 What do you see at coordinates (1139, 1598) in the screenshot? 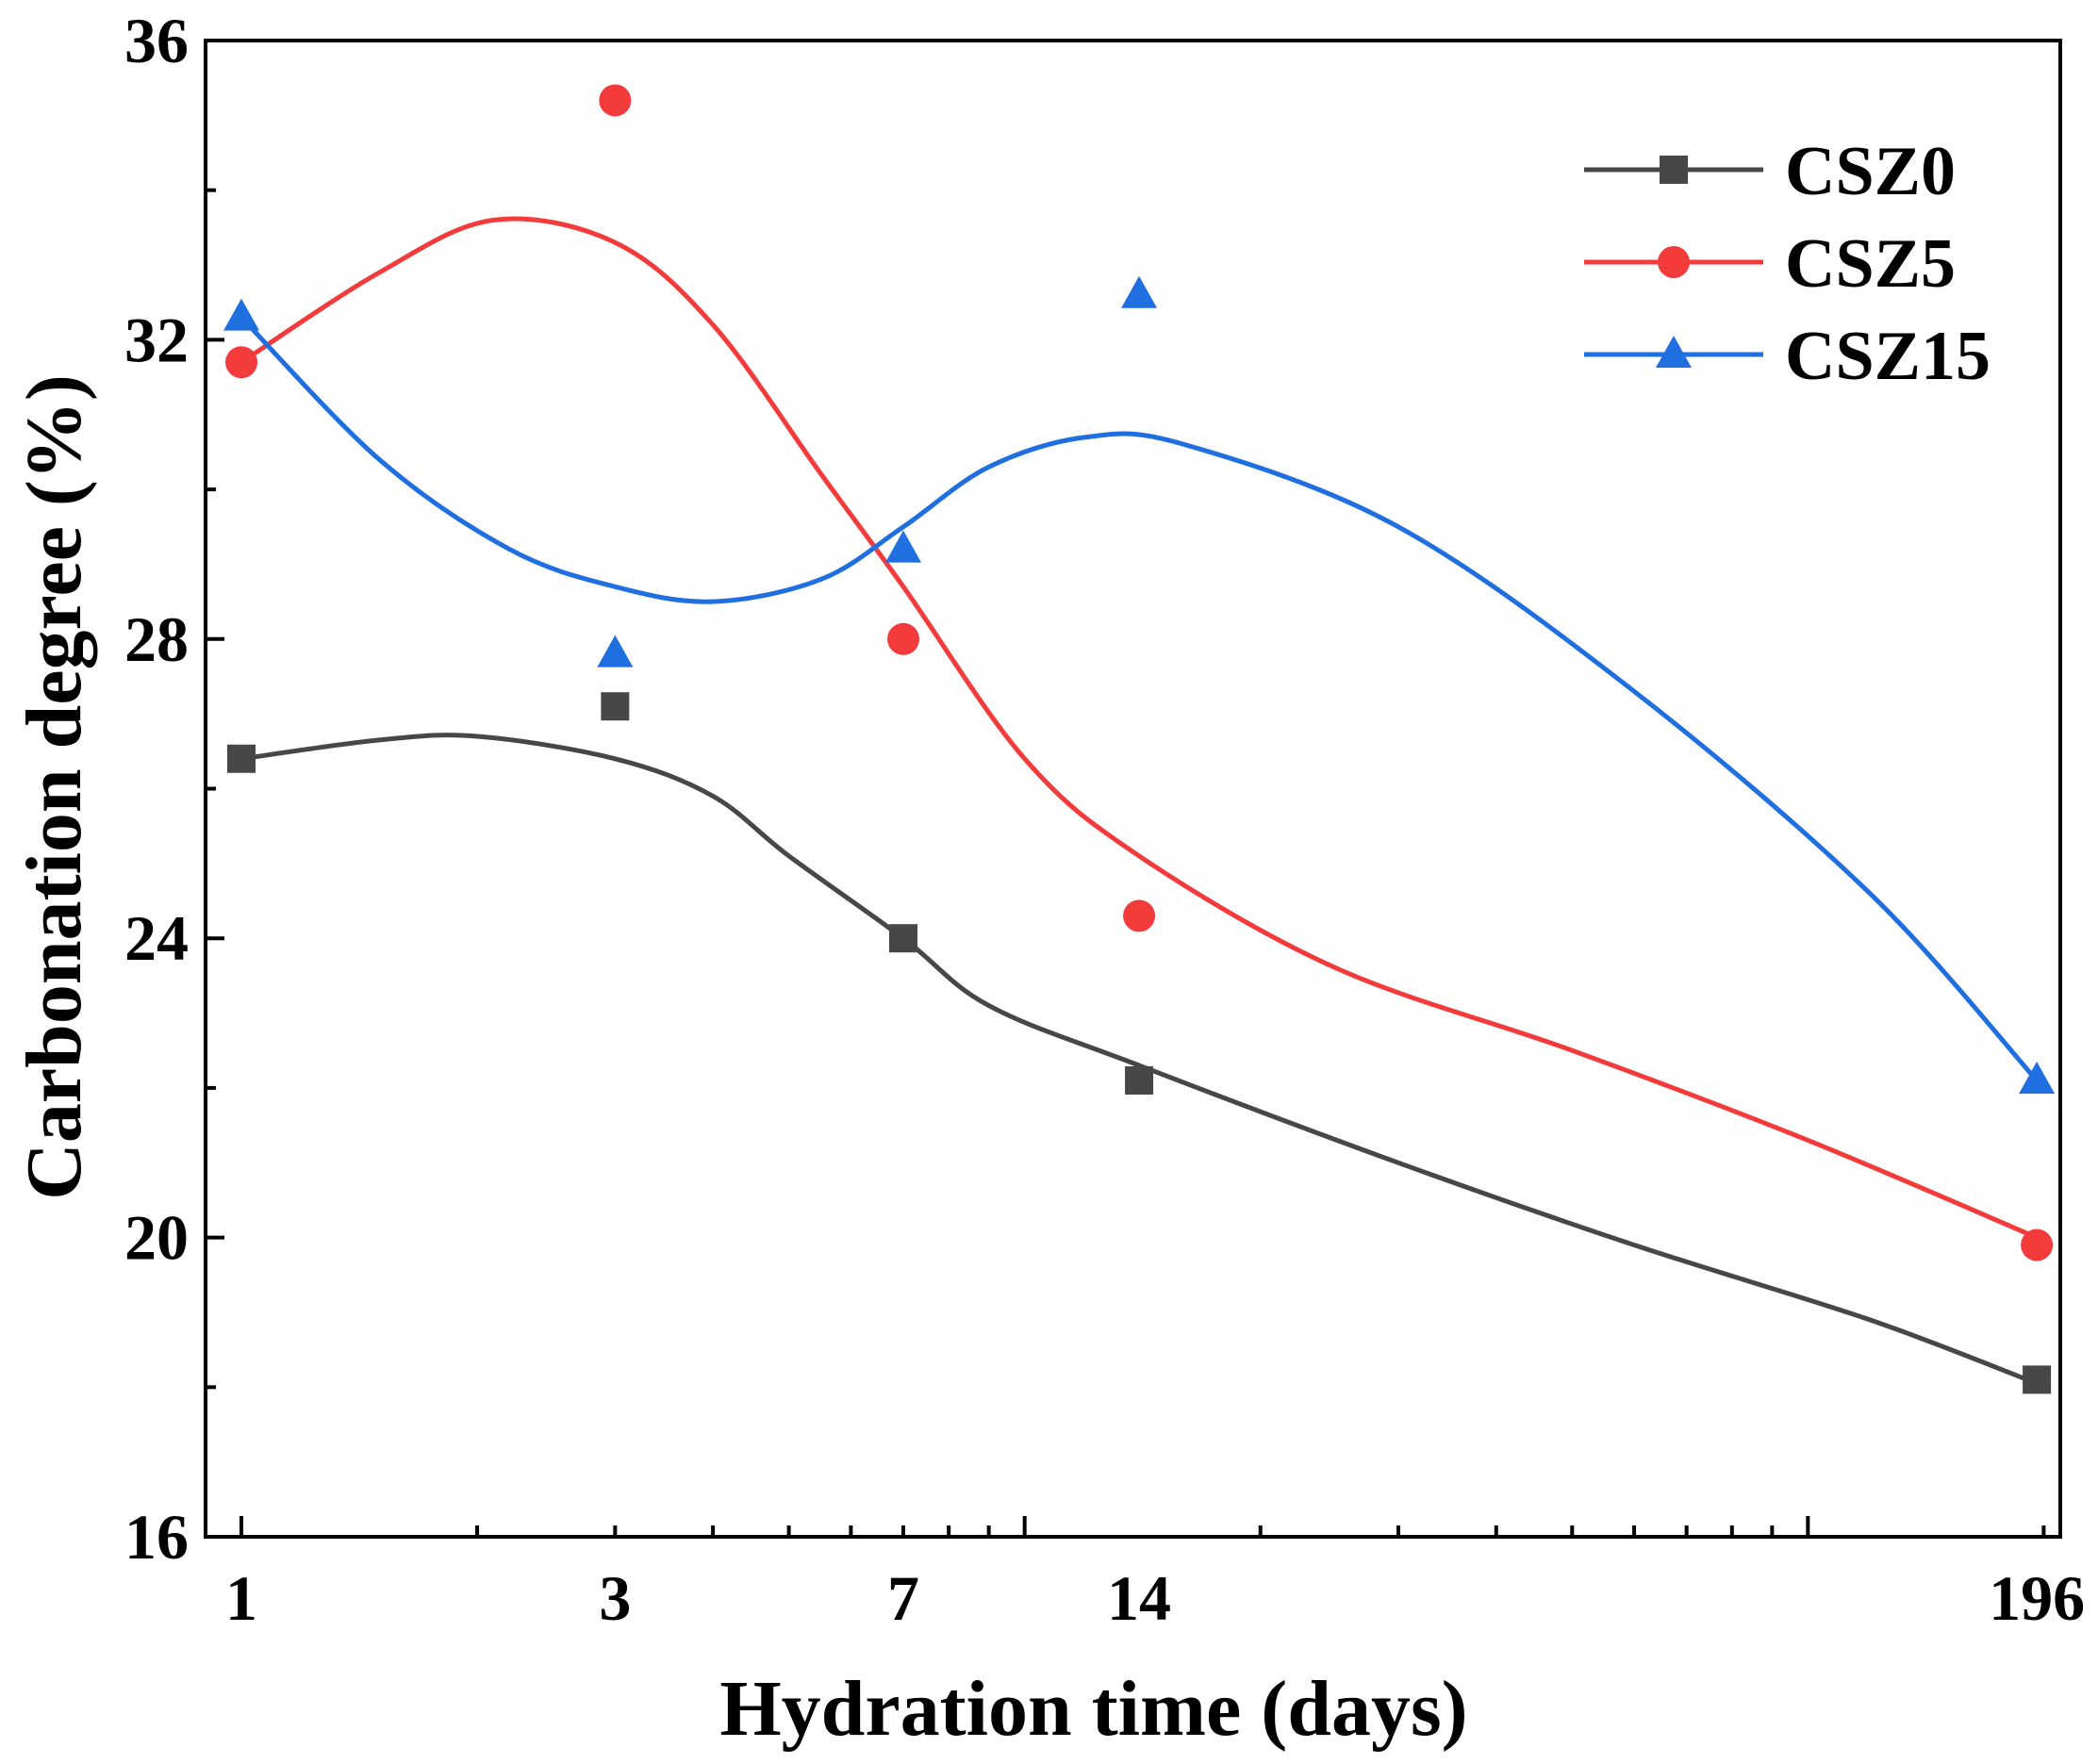
I see `x-tick-label: 14` at bounding box center [1139, 1598].